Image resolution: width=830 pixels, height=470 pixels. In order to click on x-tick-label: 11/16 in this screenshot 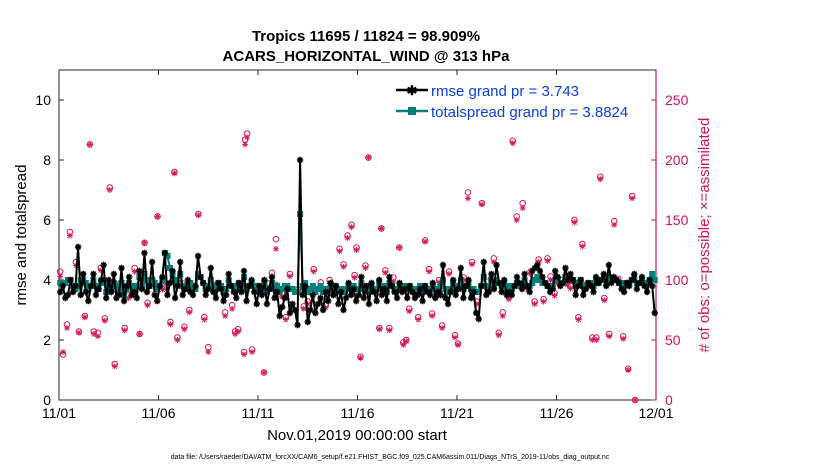, I will do `click(358, 413)`.